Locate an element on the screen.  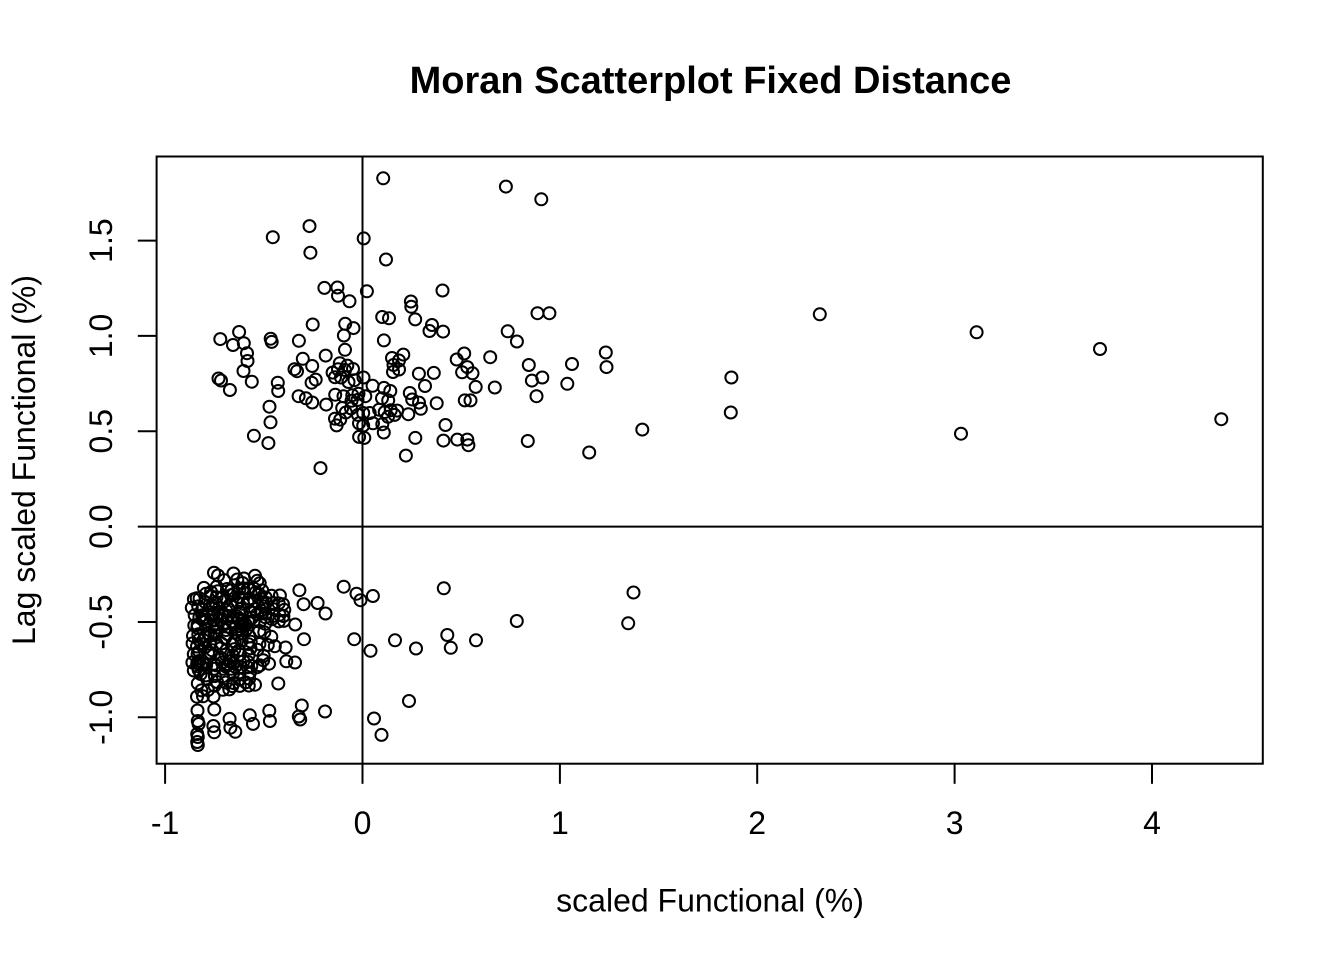
svg-text: -1 is located at coordinates (165, 823).